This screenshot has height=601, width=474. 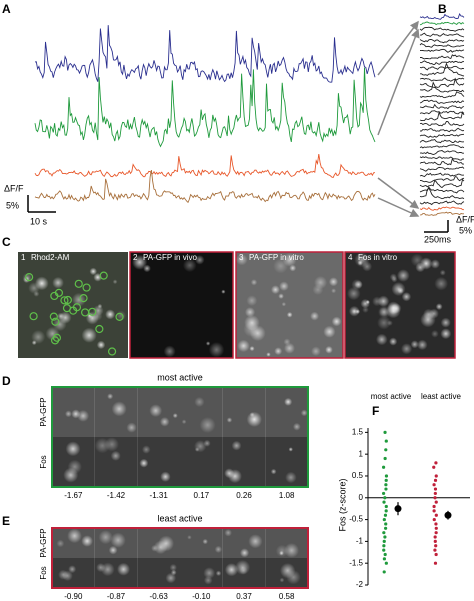 I want to click on value-label: -1.42, so click(x=116, y=495).